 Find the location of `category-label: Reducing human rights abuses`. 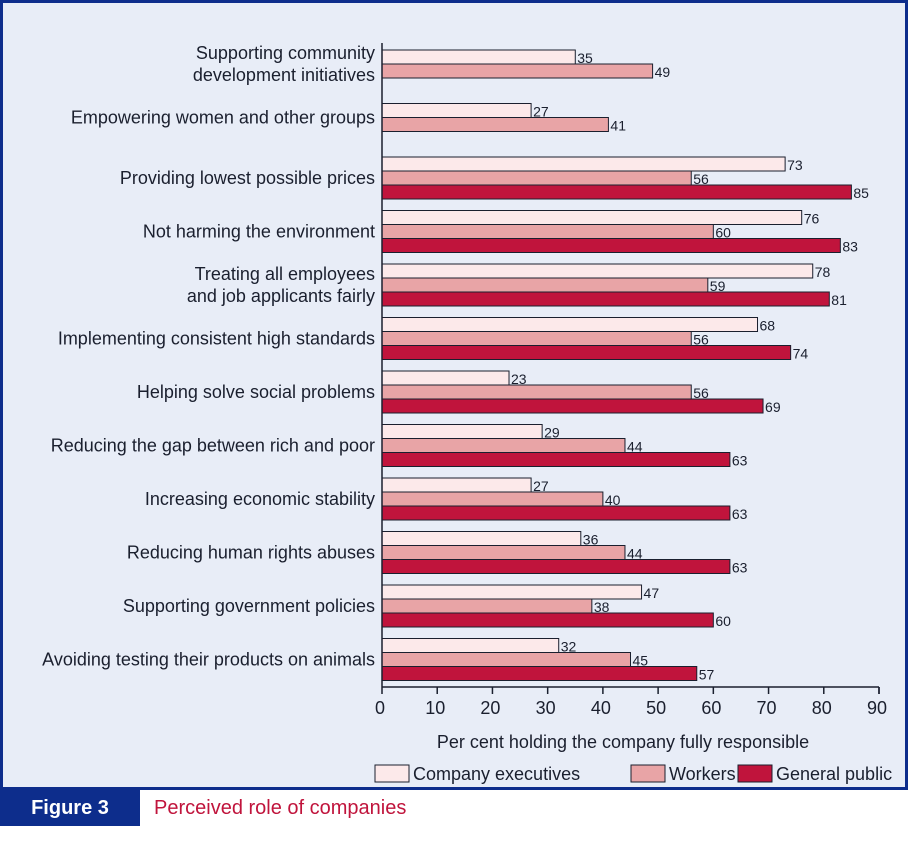

category-label: Reducing human rights abuses is located at coordinates (251, 553).